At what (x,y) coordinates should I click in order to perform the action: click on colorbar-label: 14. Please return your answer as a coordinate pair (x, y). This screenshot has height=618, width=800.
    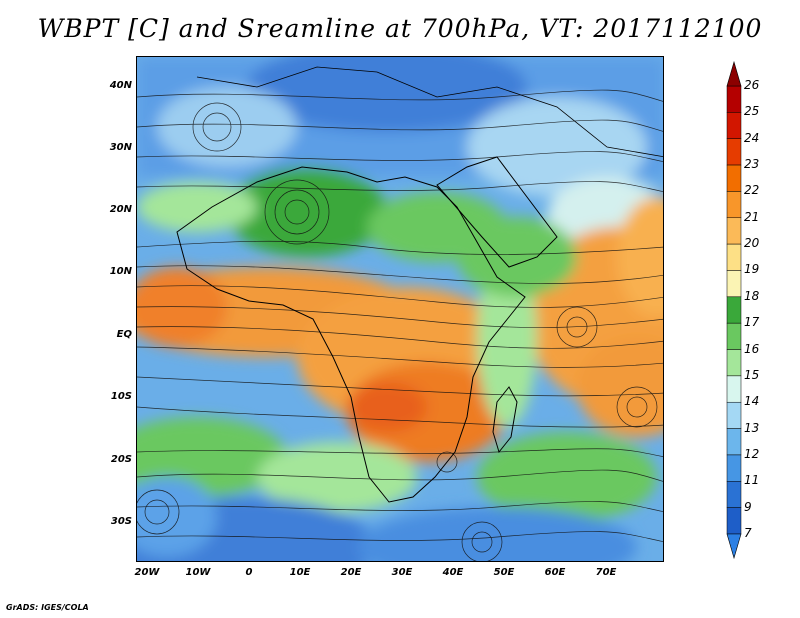
    Looking at the image, I should click on (752, 401).